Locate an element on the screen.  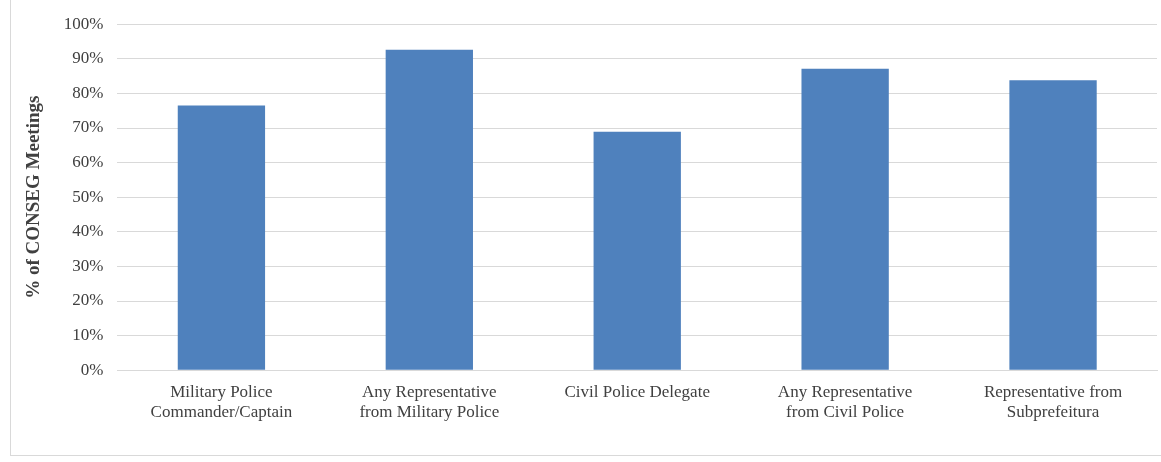
x-tick-label: Representative from Subprefeitura is located at coordinates (1053, 401).